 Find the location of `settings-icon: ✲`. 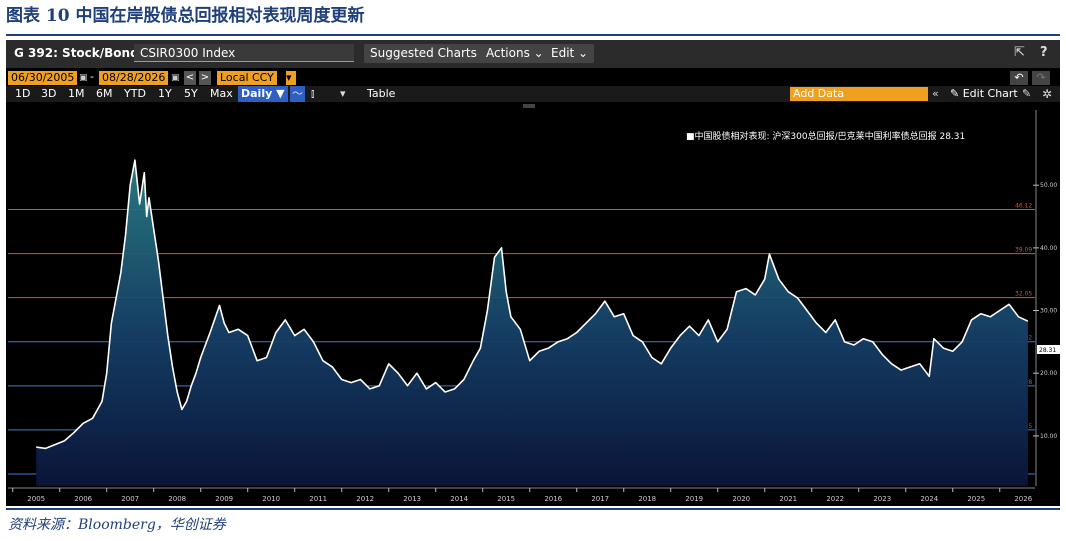

settings-icon: ✲ is located at coordinates (1047, 94).